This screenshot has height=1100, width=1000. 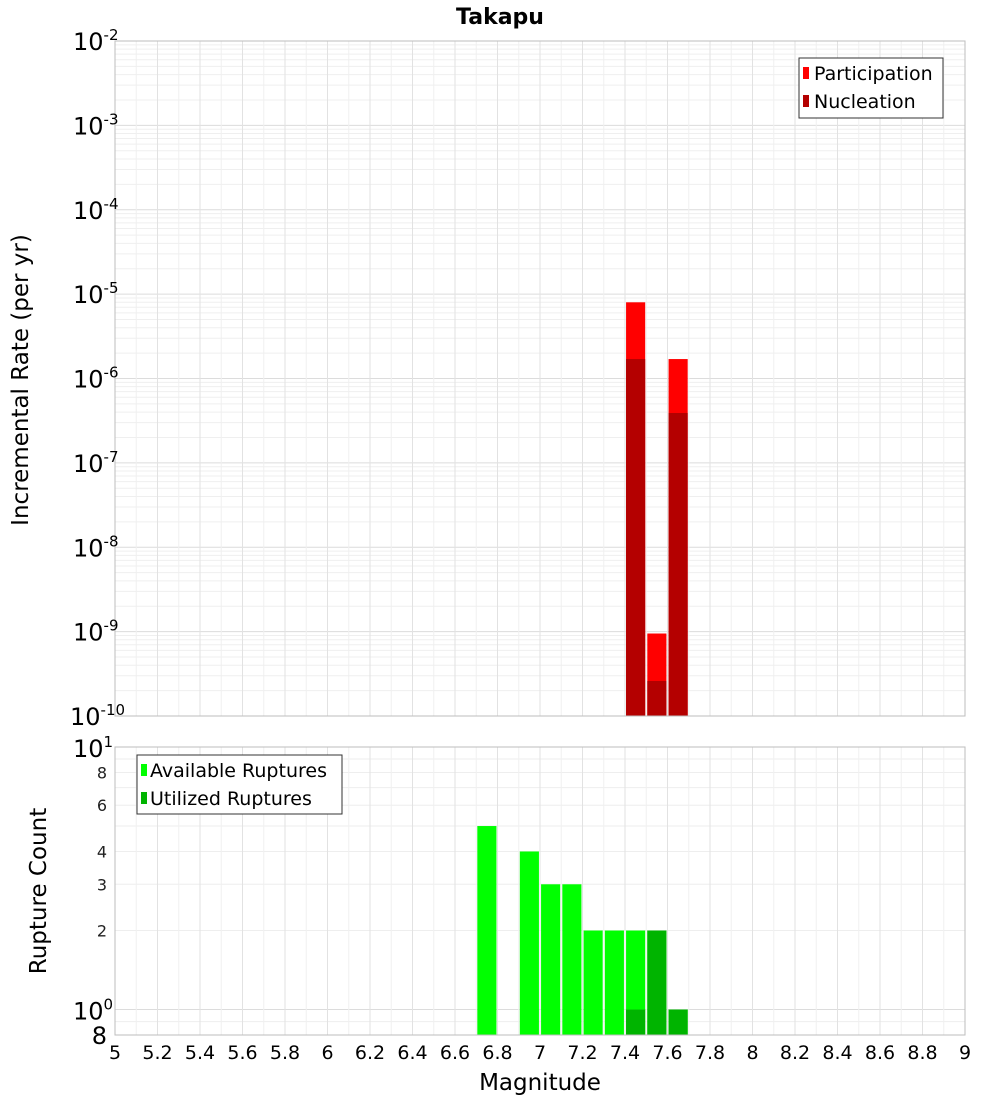 I want to click on x-tick-label: 7, so click(x=540, y=1053).